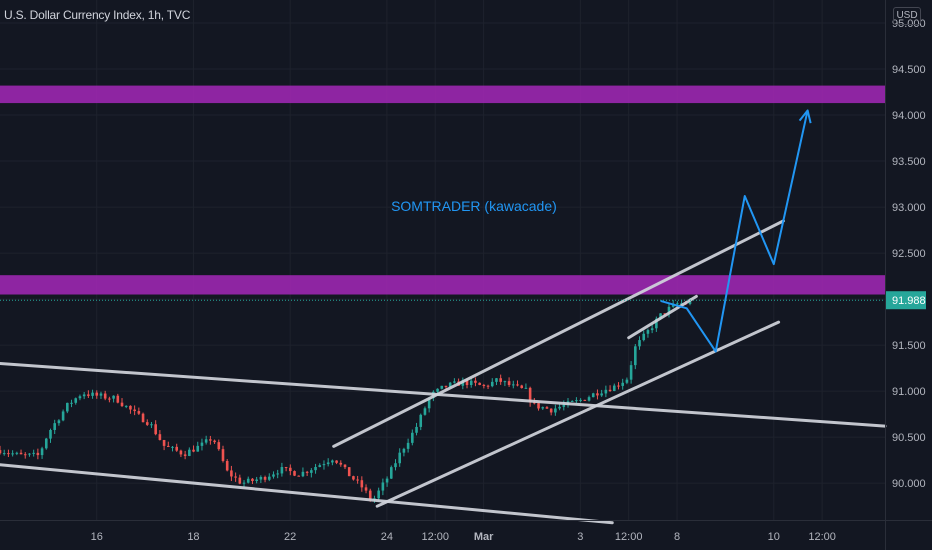 The image size is (932, 550). I want to click on price-axis-label: 90.500, so click(909, 438).